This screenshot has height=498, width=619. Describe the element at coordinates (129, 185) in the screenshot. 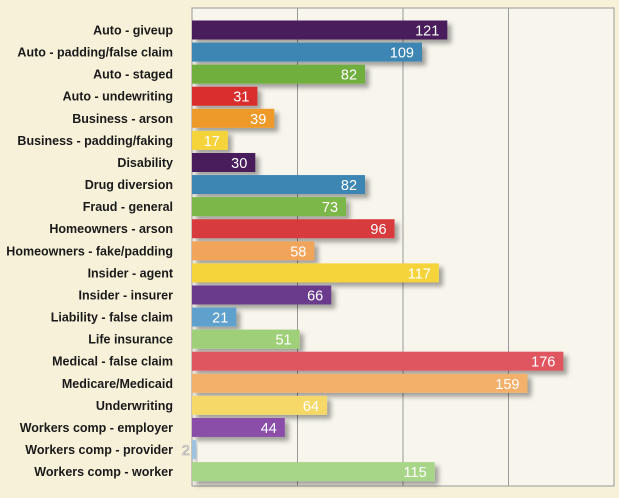

I see `category-label: Drug diversion` at that location.